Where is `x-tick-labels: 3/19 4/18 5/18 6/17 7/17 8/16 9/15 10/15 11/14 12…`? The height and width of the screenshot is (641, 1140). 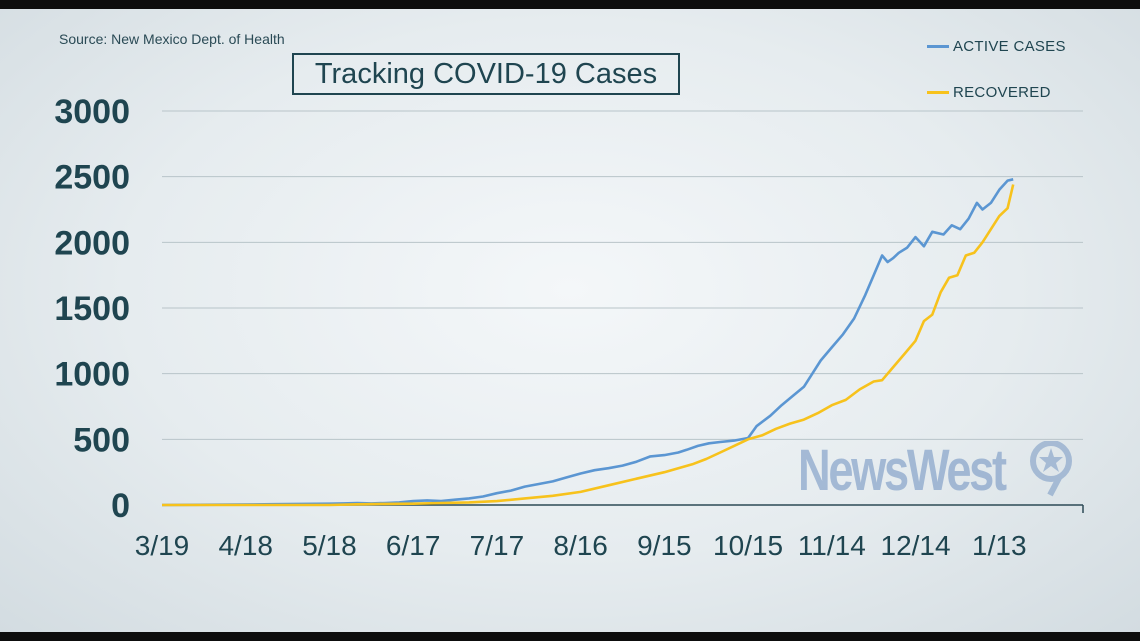 x-tick-labels: 3/19 4/18 5/18 6/17 7/17 8/16 9/15 10/15 11/14 12… is located at coordinates (581, 545).